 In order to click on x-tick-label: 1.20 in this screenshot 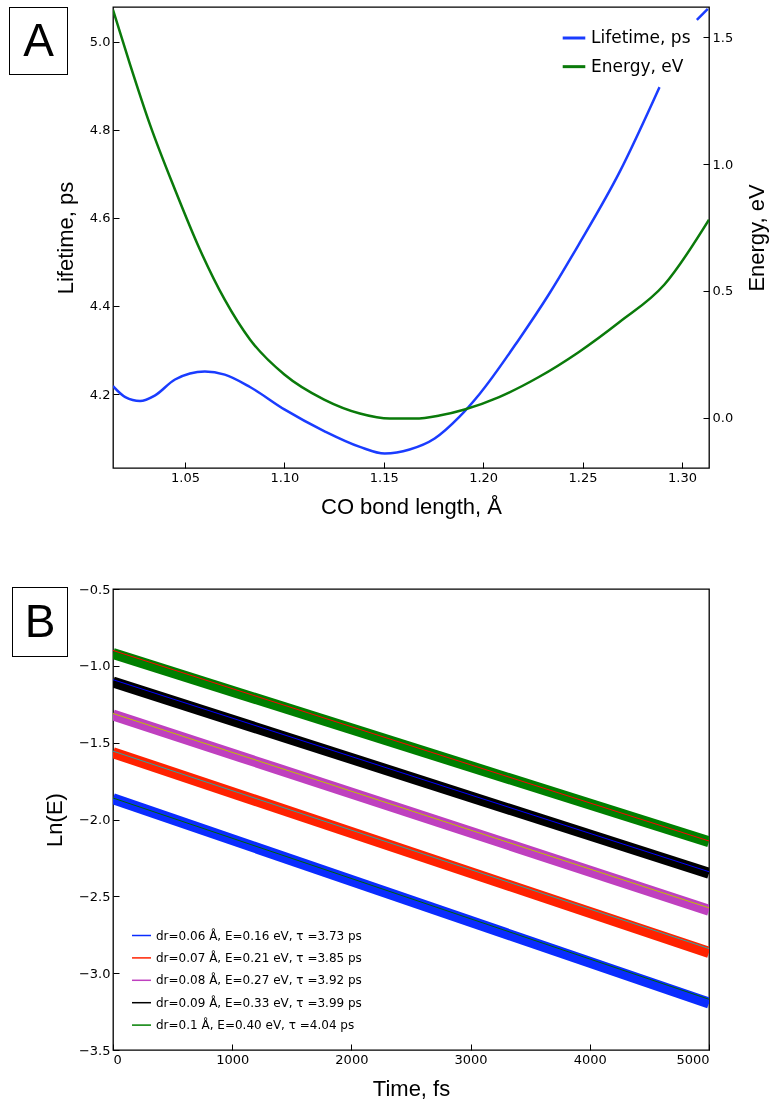, I will do `click(484, 477)`.